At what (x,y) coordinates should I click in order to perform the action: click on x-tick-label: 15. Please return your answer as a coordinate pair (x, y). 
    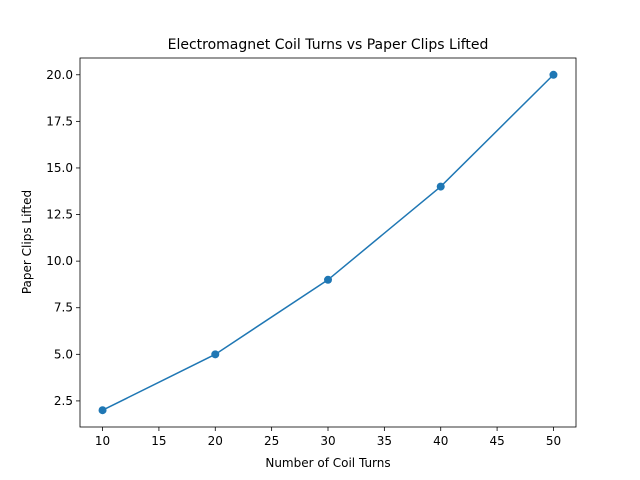
    Looking at the image, I should click on (158, 441).